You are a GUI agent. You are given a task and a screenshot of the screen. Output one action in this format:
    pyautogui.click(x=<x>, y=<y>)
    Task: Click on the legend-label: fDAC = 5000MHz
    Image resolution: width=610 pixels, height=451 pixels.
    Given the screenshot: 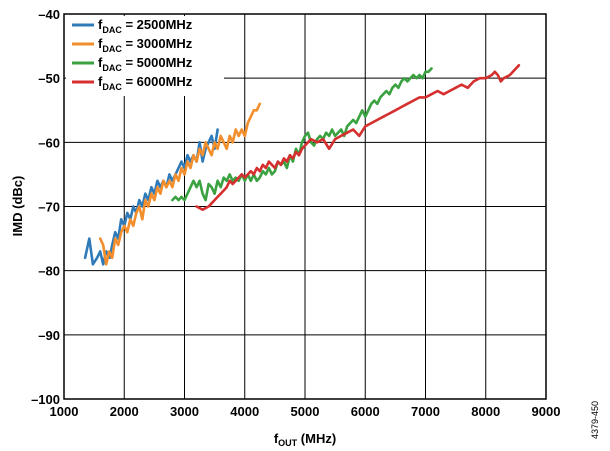 What is the action you would take?
    pyautogui.click(x=145, y=64)
    